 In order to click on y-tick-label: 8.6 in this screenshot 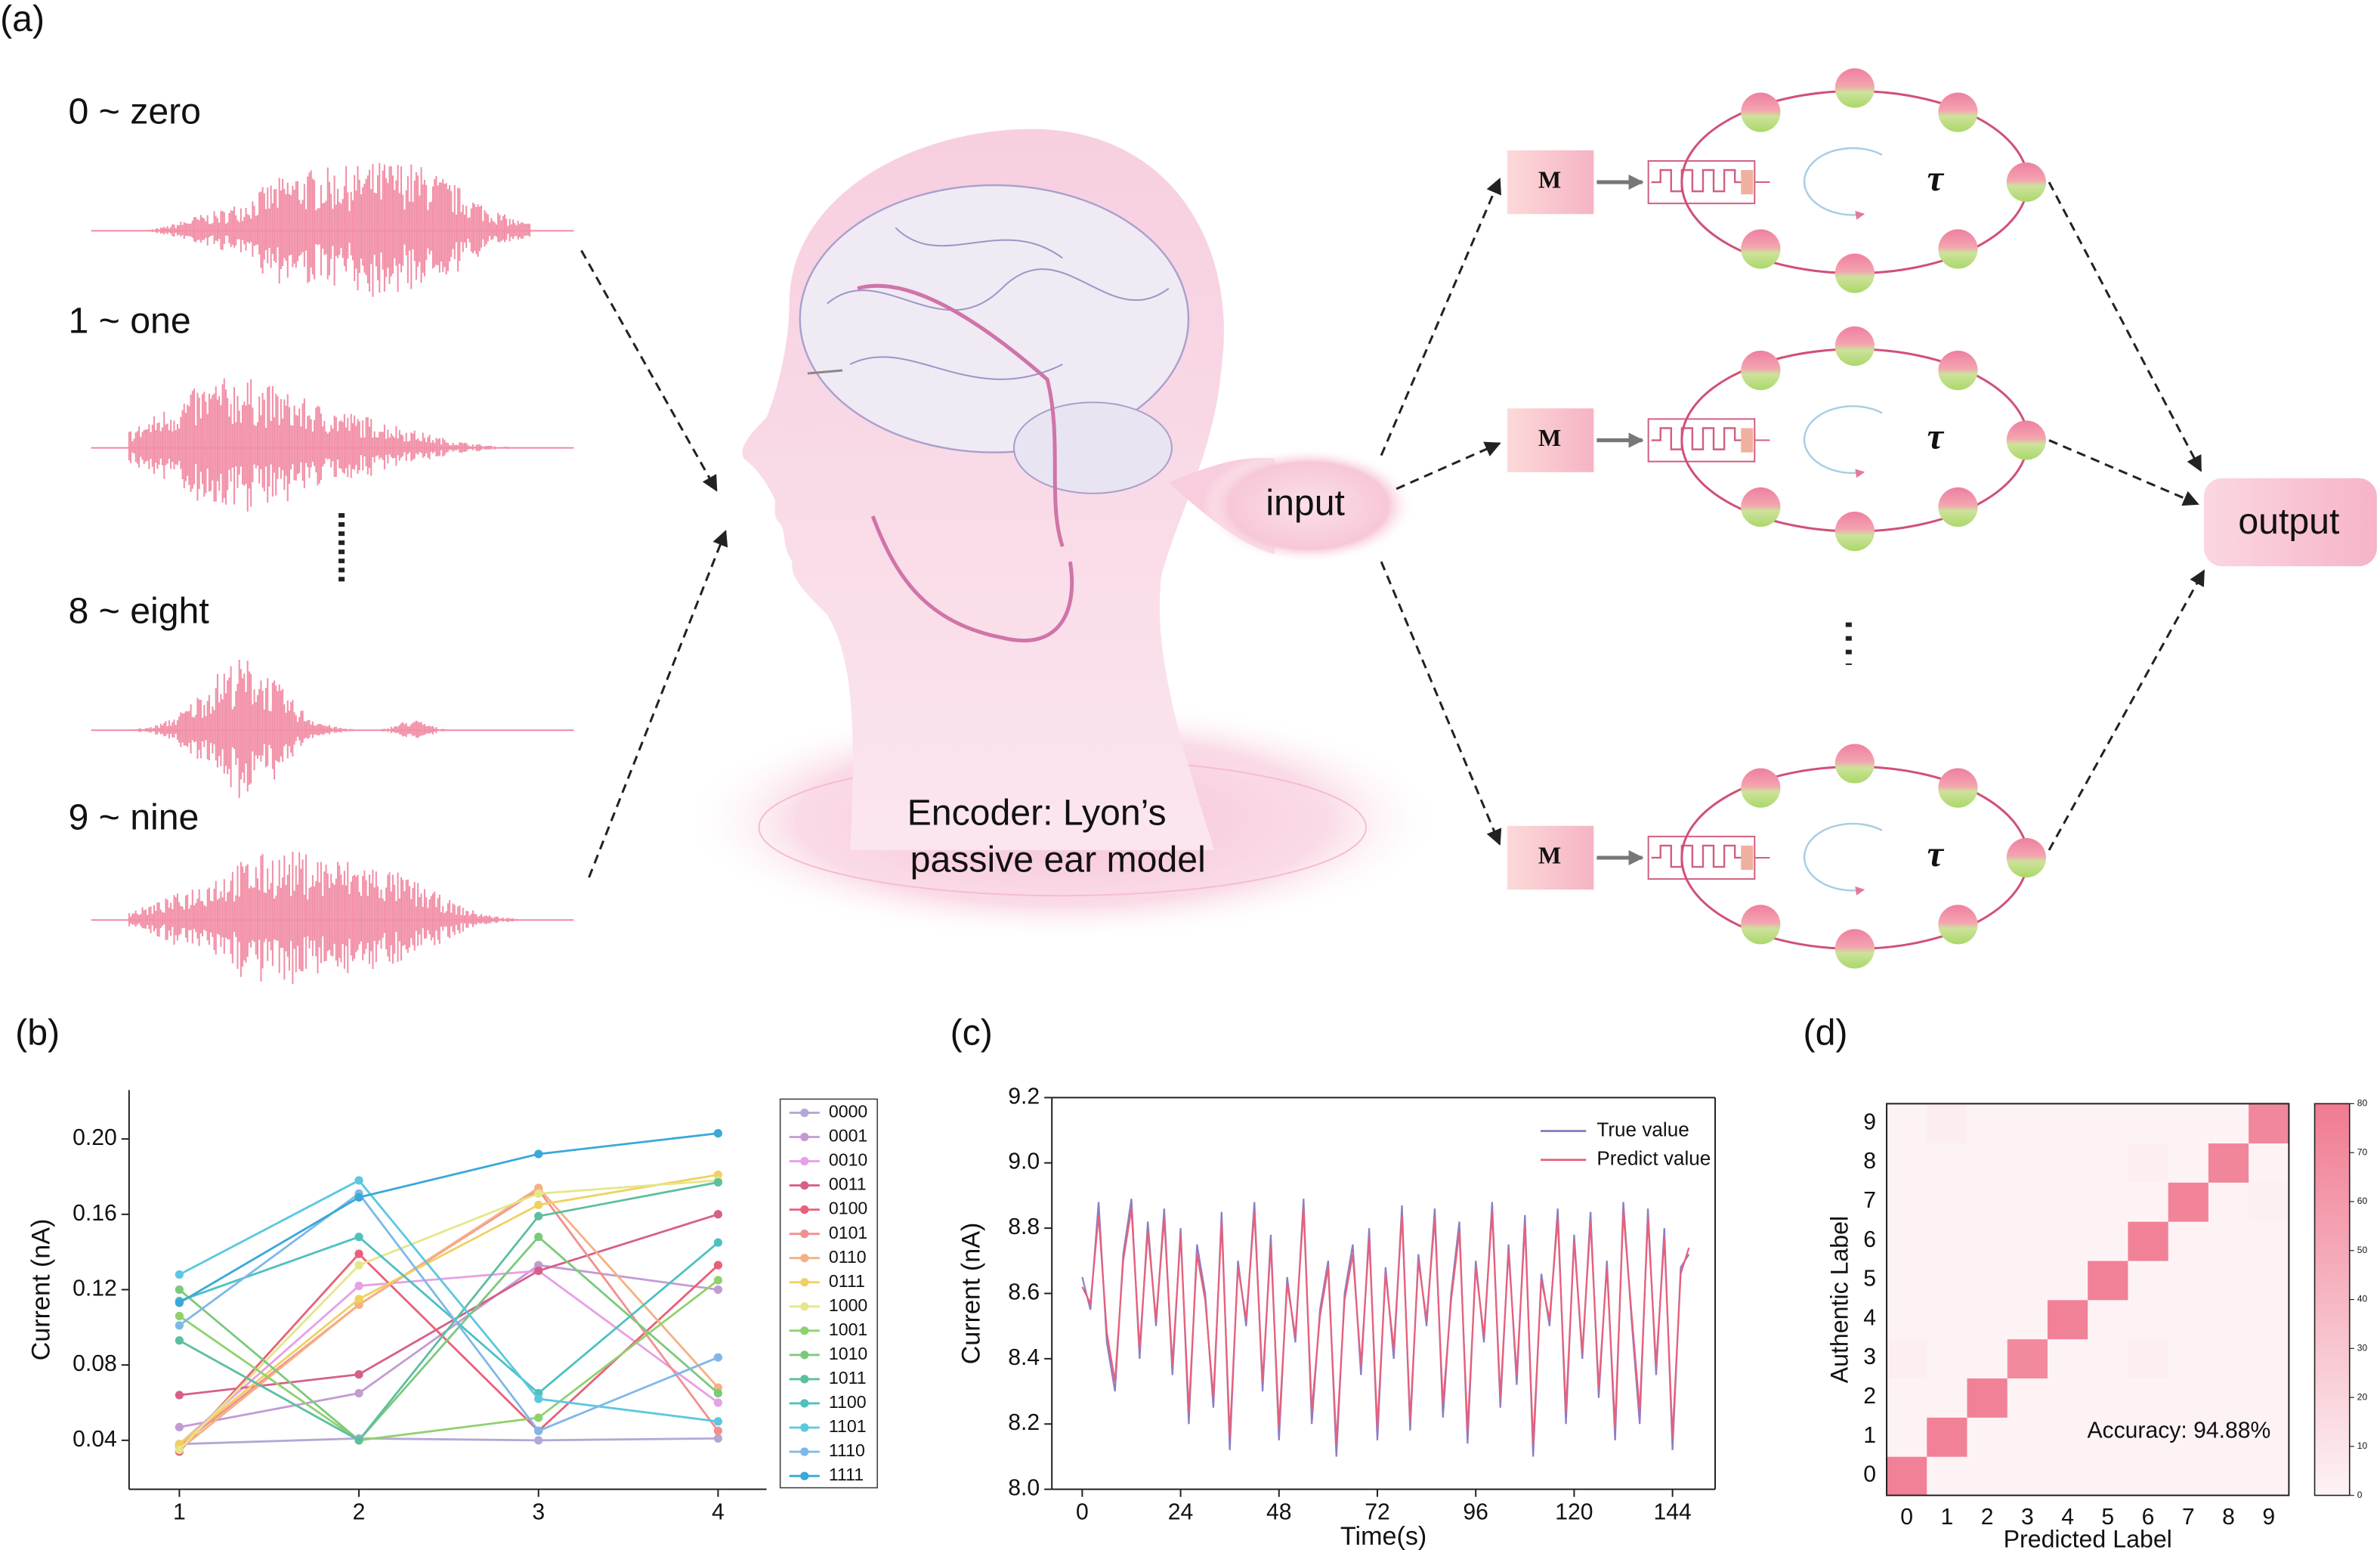, I will do `click(1024, 1292)`.